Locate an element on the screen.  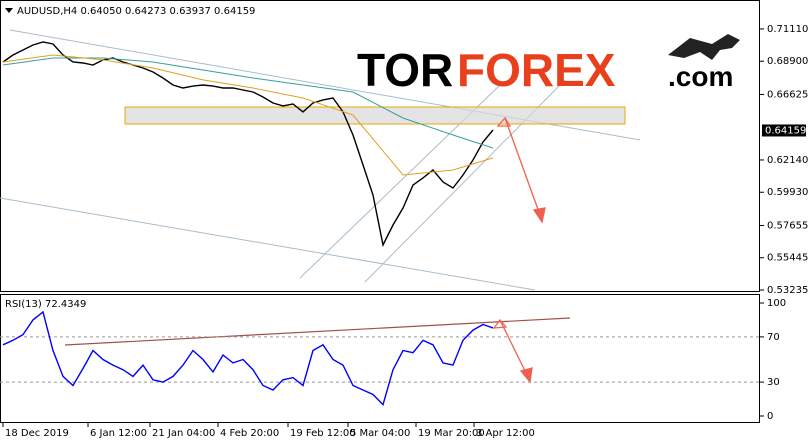
y-tick-label: 100 is located at coordinates (776, 303).